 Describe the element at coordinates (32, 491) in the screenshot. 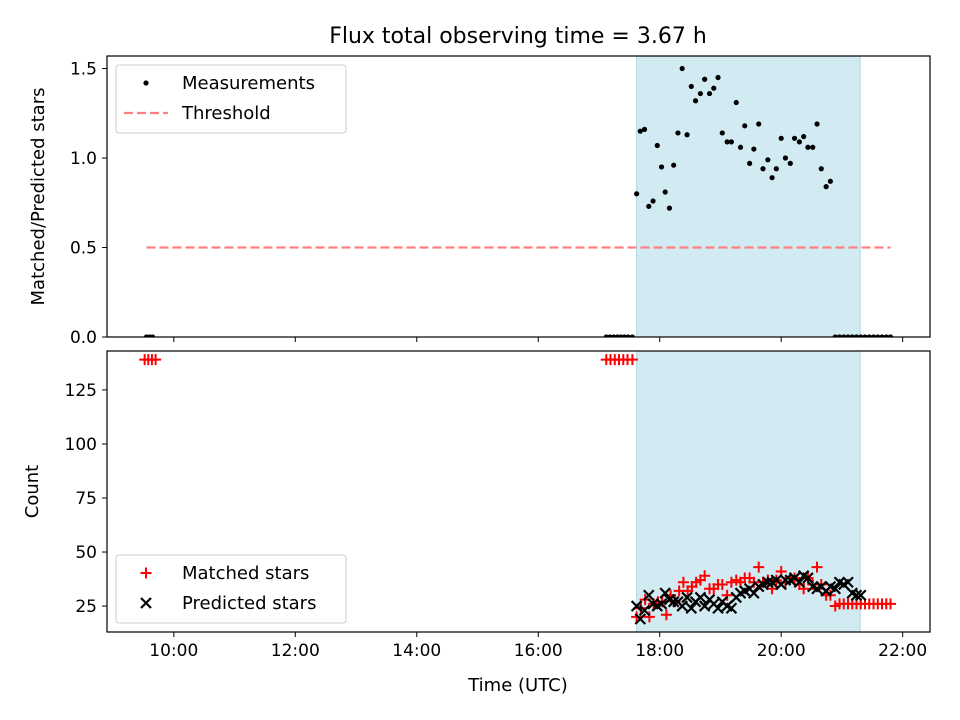

I see `y-axis-label: Count` at that location.